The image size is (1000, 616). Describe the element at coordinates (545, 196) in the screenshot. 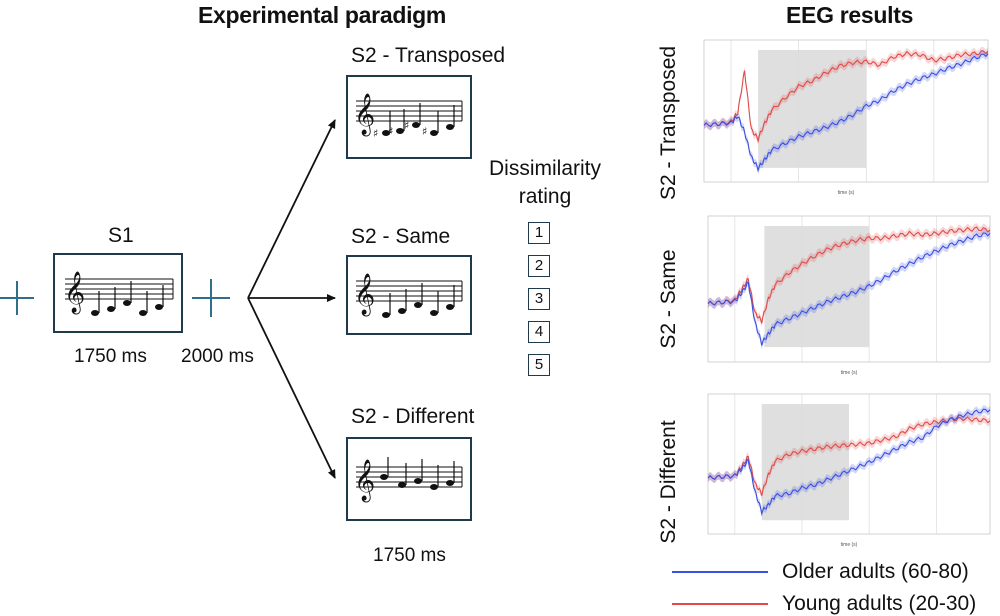

I see `rating-title-line2: rating` at that location.